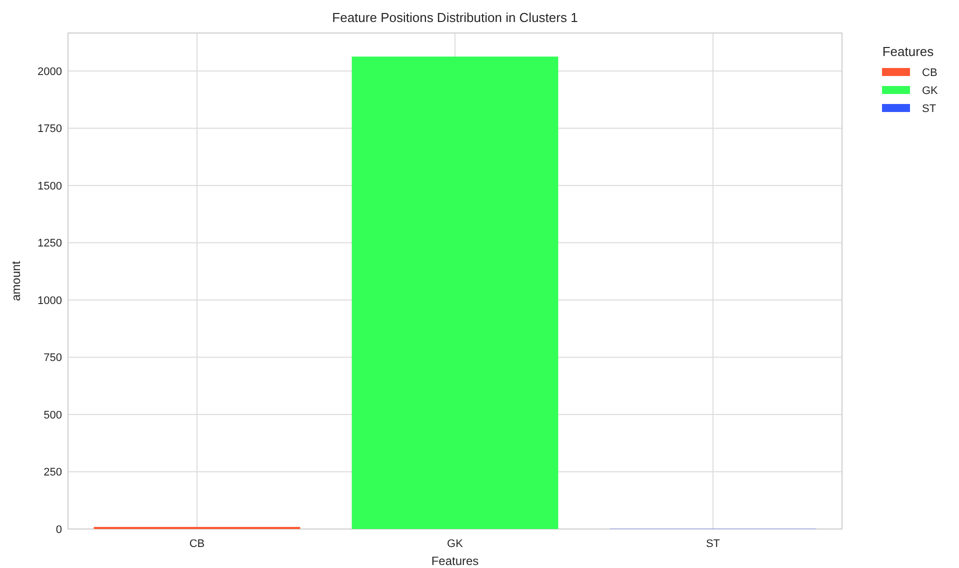  I want to click on y-tick-label: 2000, so click(50, 72).